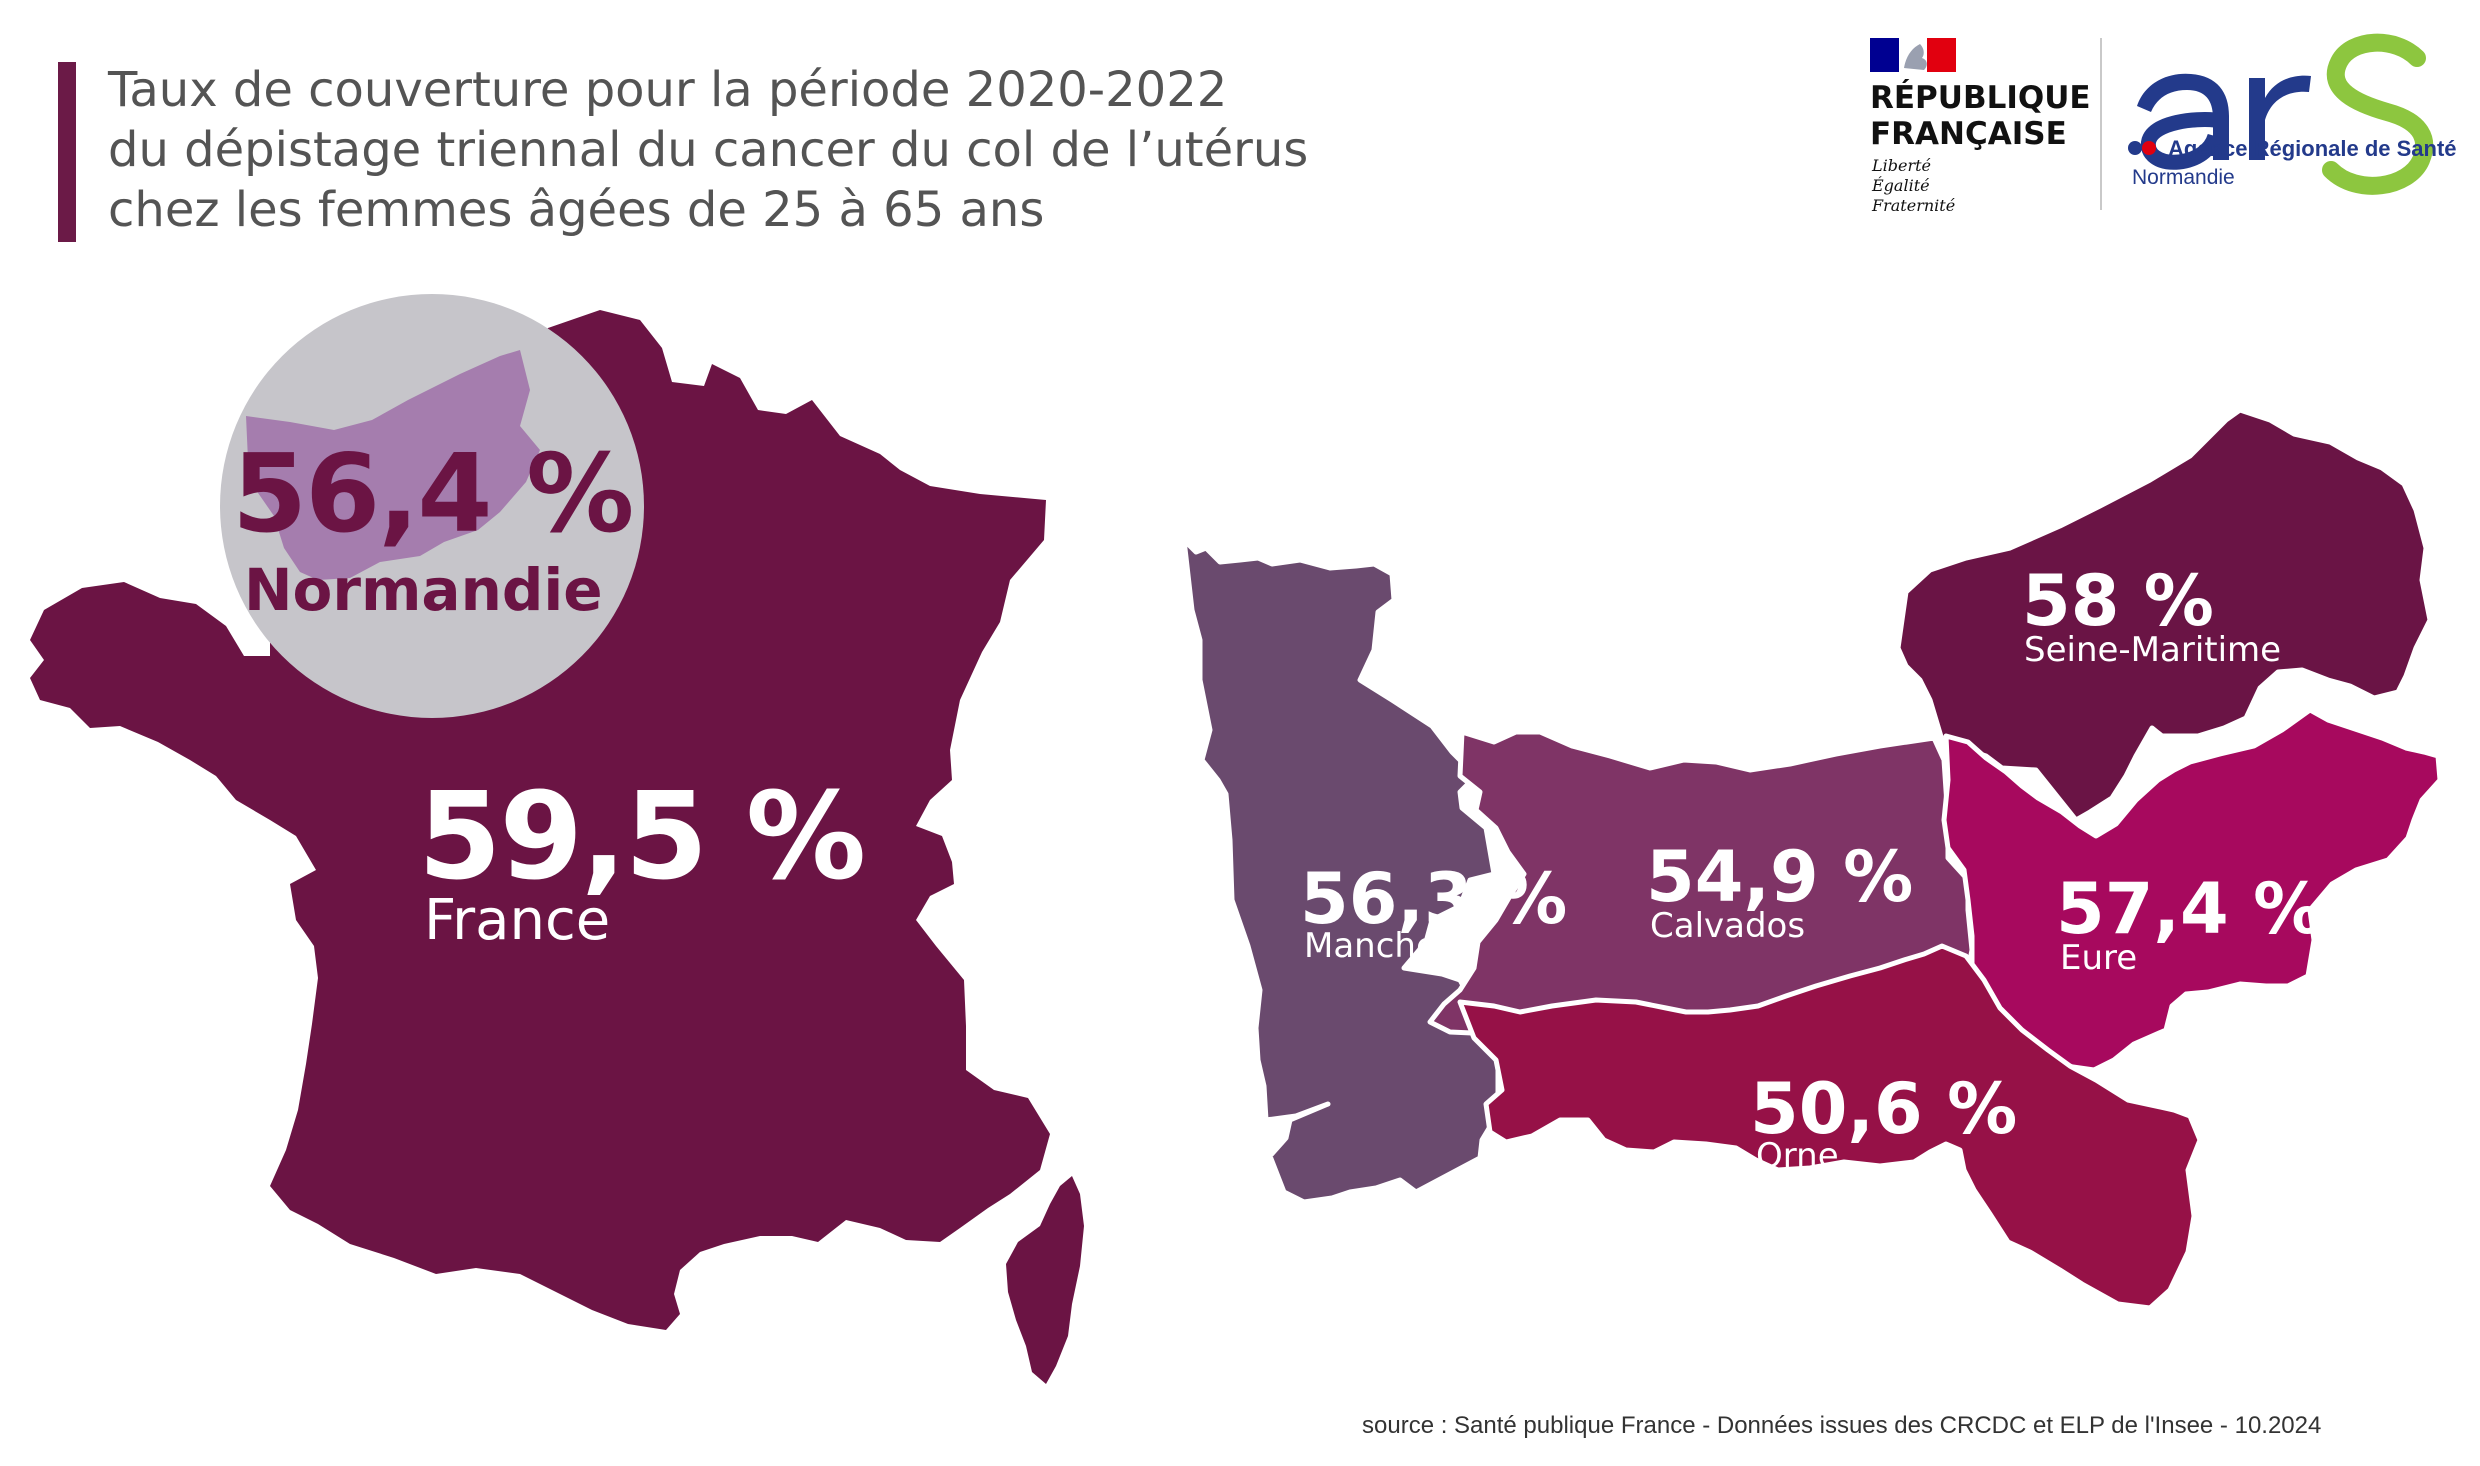 This screenshot has height=1466, width=2480. I want to click on normandie-value: 56,4 %, so click(433, 494).